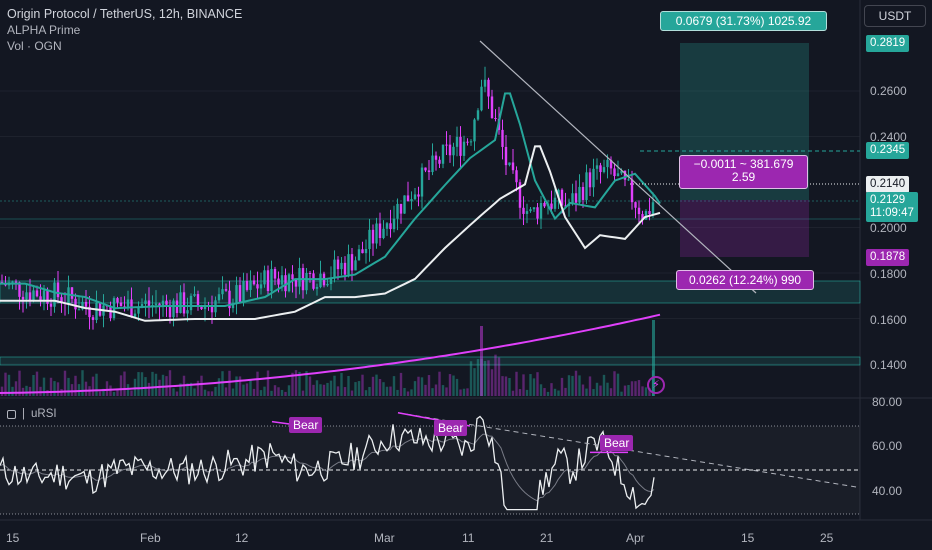 This screenshot has width=932, height=550. I want to click on indicator-name: ALPHA Prime, so click(44, 30).